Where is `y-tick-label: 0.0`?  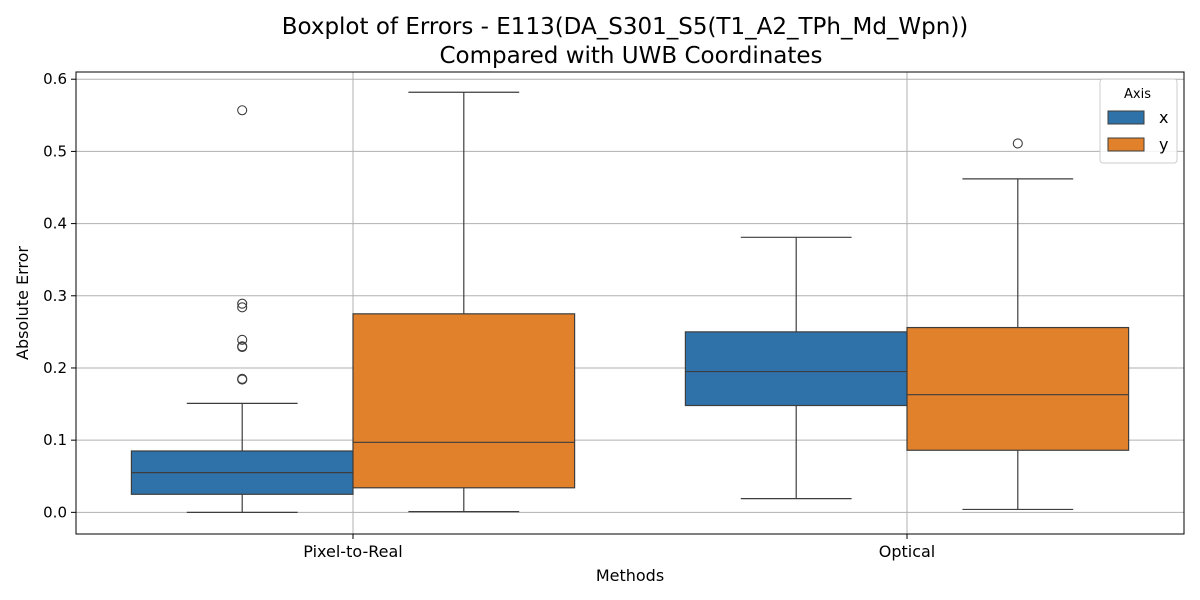
y-tick-label: 0.0 is located at coordinates (55, 512).